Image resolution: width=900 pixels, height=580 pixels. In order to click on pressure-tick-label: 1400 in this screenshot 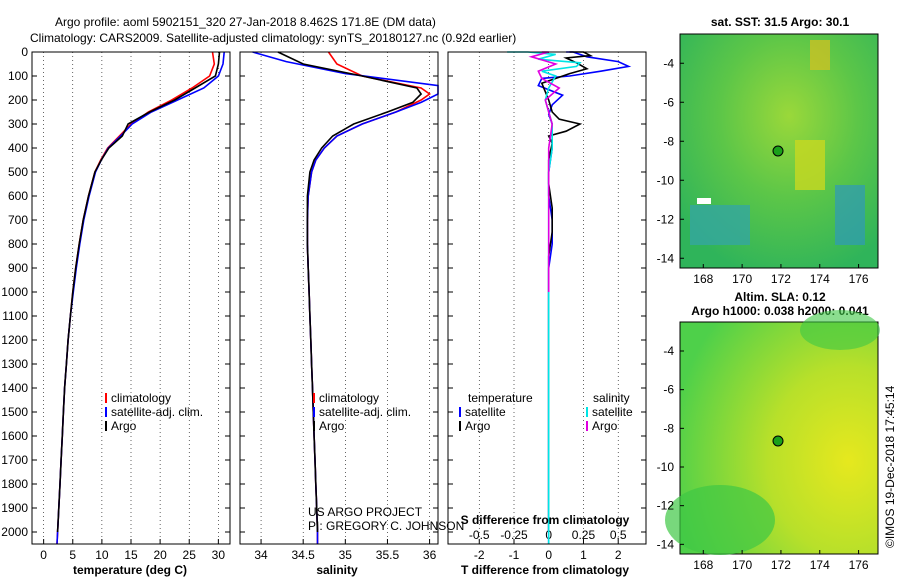, I will do `click(14, 388)`.